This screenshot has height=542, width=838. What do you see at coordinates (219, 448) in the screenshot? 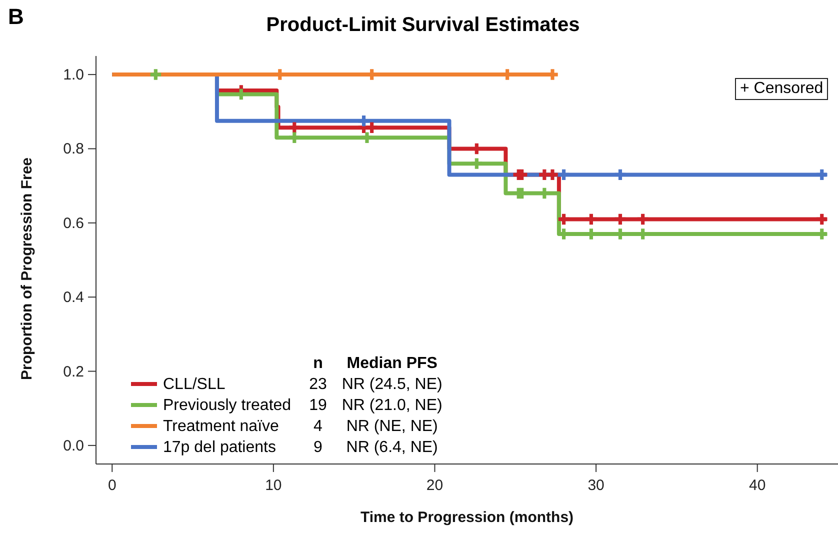
I see `legend-label: 17p del patients` at bounding box center [219, 448].